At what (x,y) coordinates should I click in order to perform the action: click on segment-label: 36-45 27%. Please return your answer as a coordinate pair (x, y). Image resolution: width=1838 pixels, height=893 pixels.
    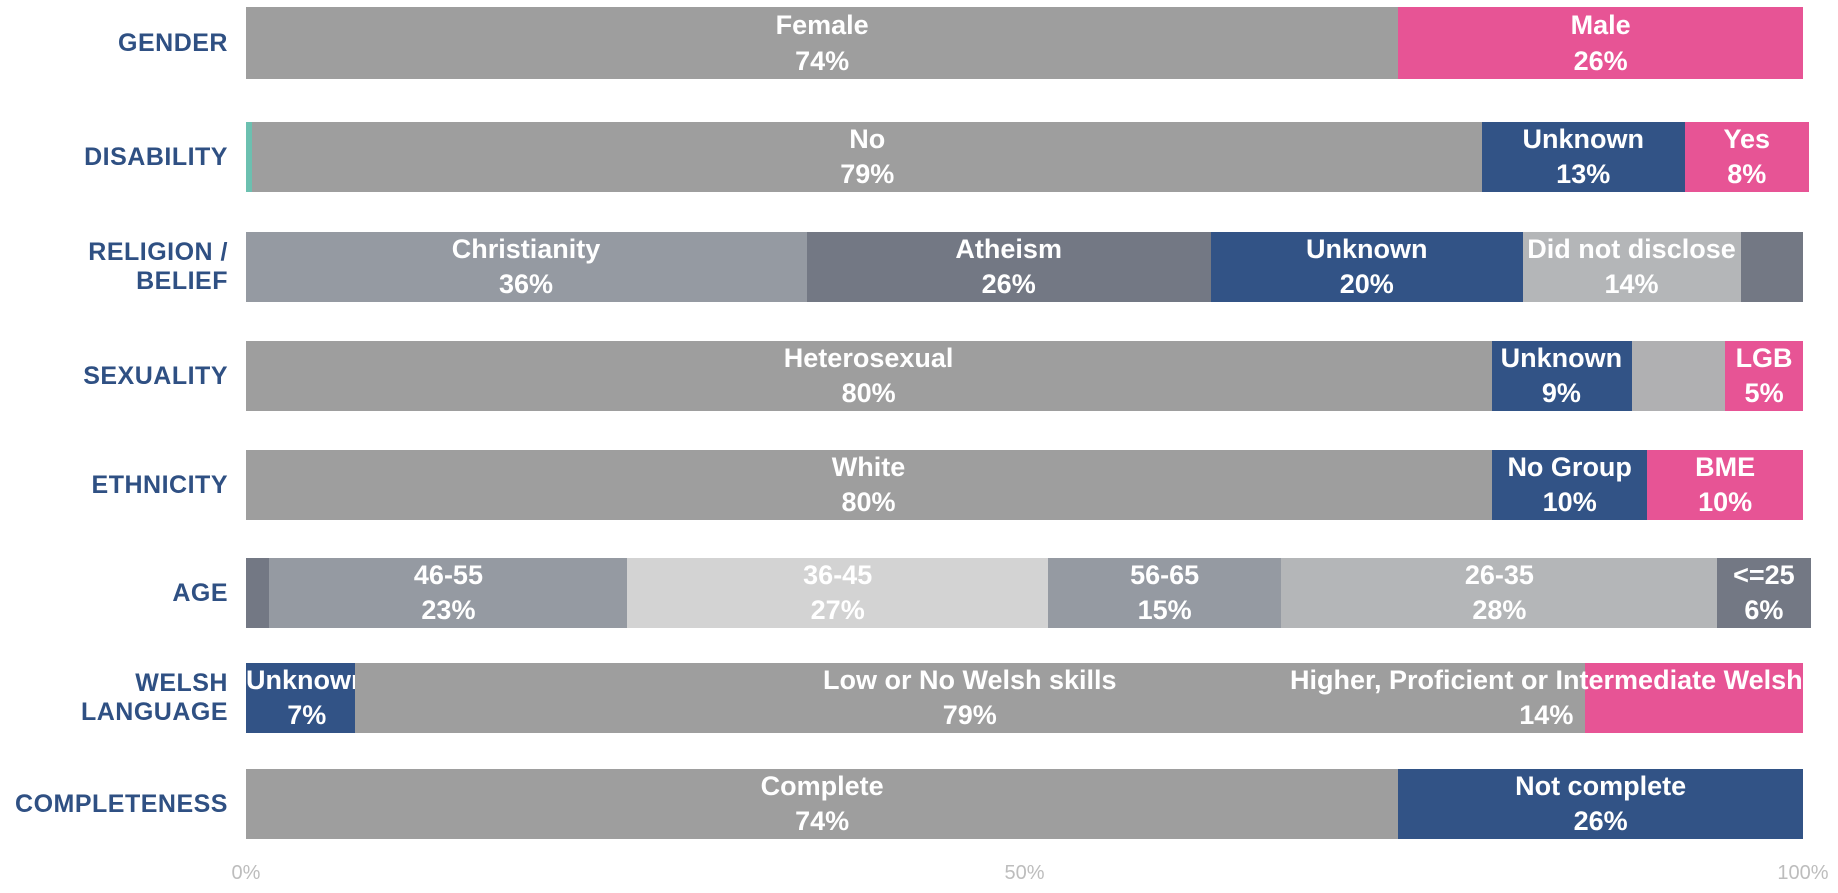
    Looking at the image, I should click on (837, 593).